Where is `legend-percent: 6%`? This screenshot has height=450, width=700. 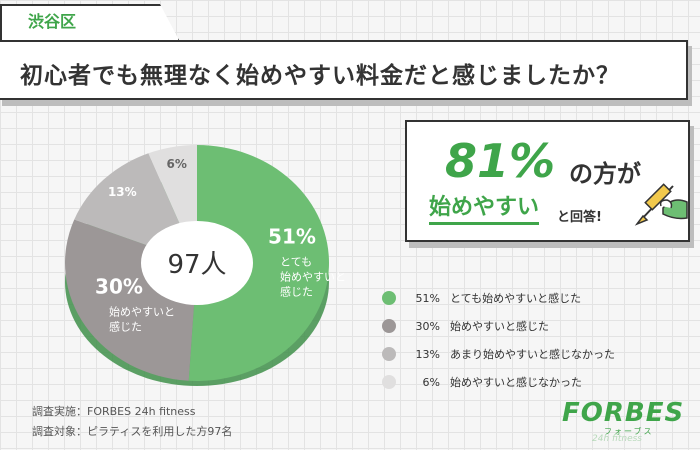 legend-percent: 6% is located at coordinates (431, 382).